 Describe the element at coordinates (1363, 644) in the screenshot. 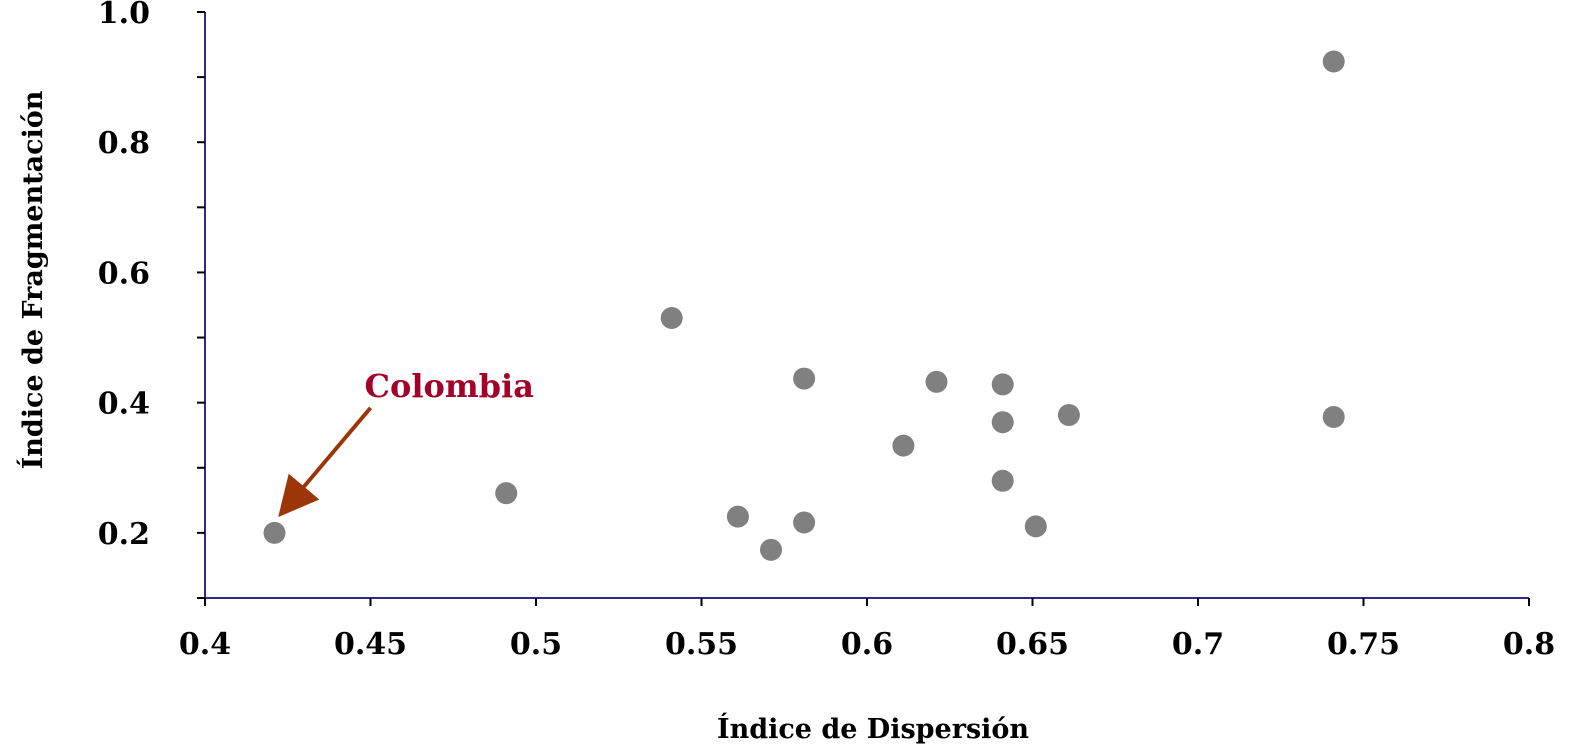

I see `x-tick-label: 0.75` at that location.